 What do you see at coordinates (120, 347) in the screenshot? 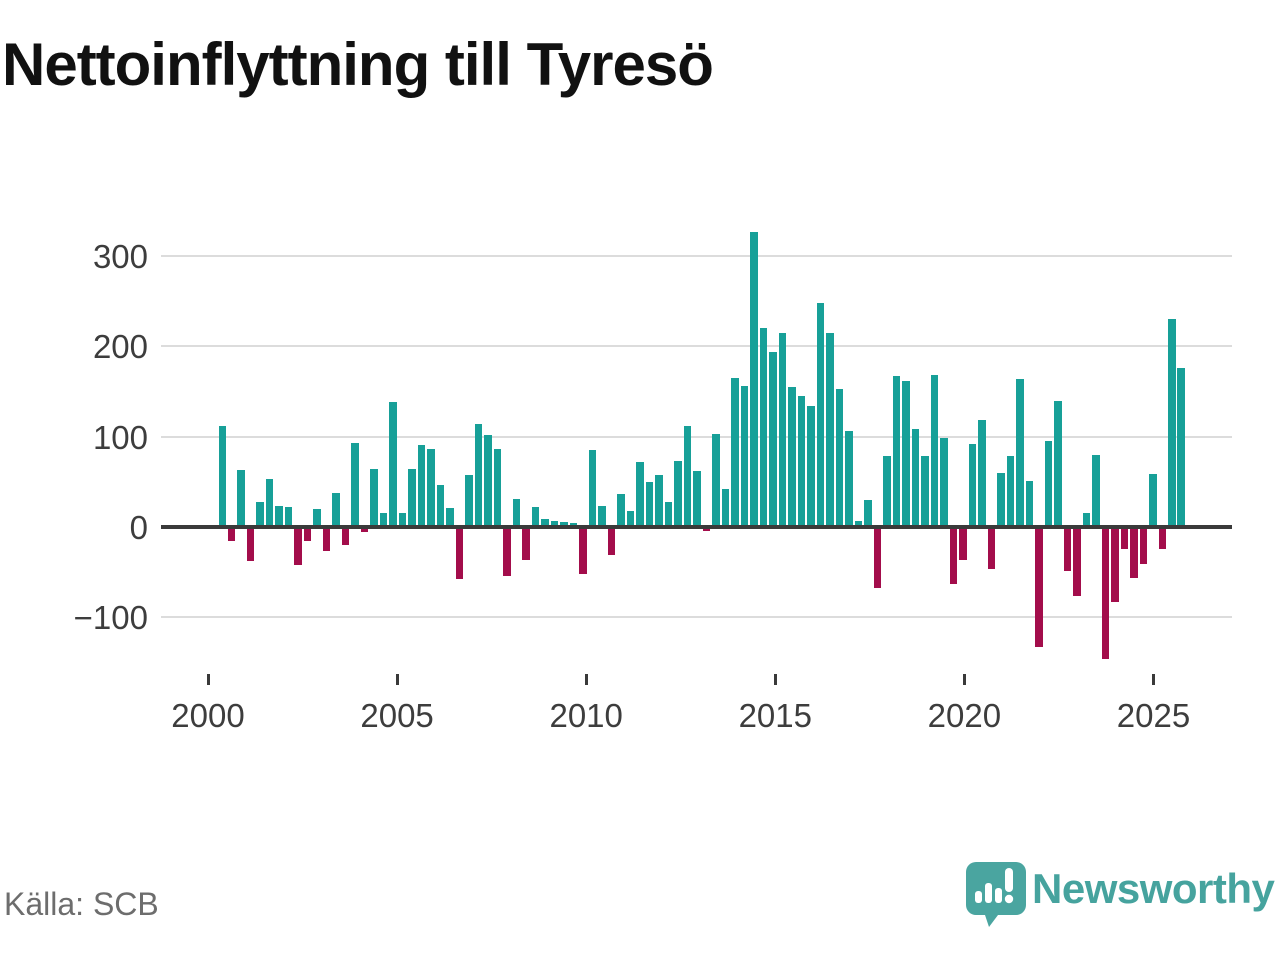
I see `y-axis-label: 200` at bounding box center [120, 347].